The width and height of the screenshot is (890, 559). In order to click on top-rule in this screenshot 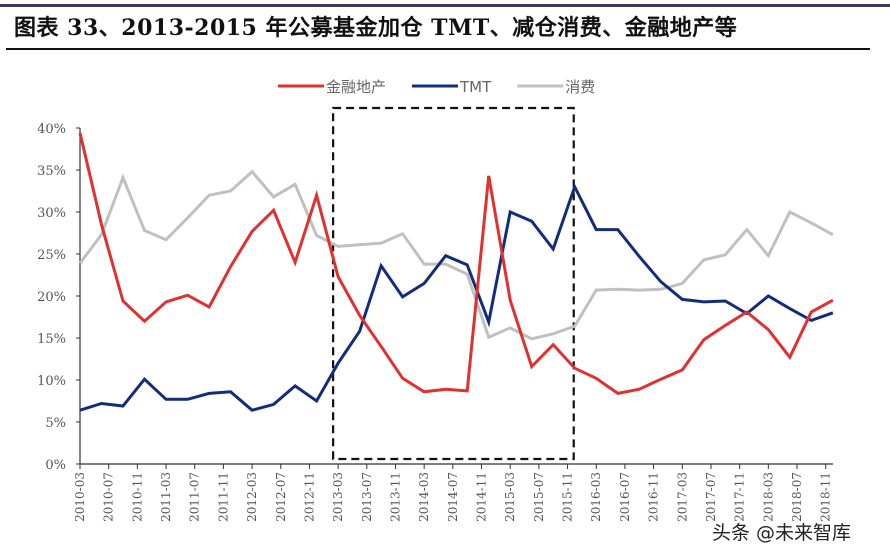, I will do `click(445, 5)`.